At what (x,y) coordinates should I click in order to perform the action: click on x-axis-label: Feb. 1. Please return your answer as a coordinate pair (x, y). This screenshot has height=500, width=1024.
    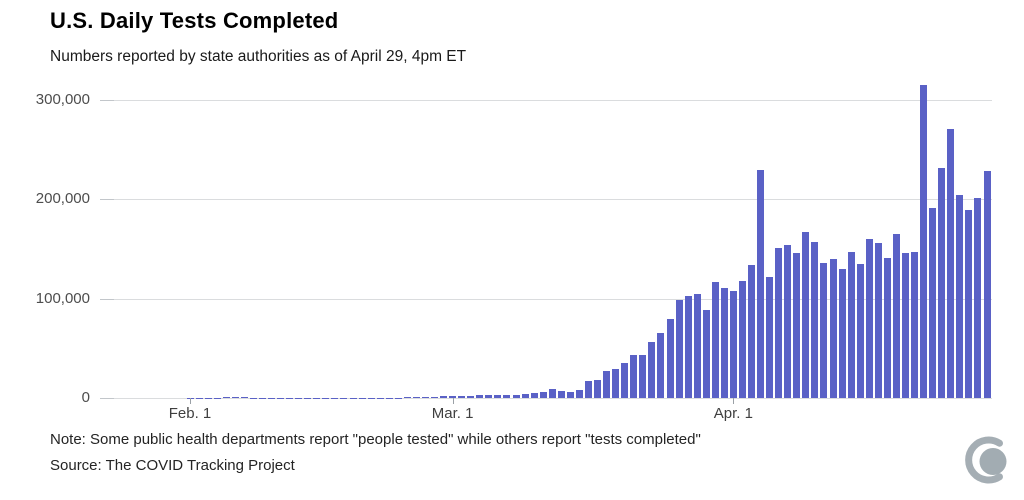
    Looking at the image, I should click on (190, 413).